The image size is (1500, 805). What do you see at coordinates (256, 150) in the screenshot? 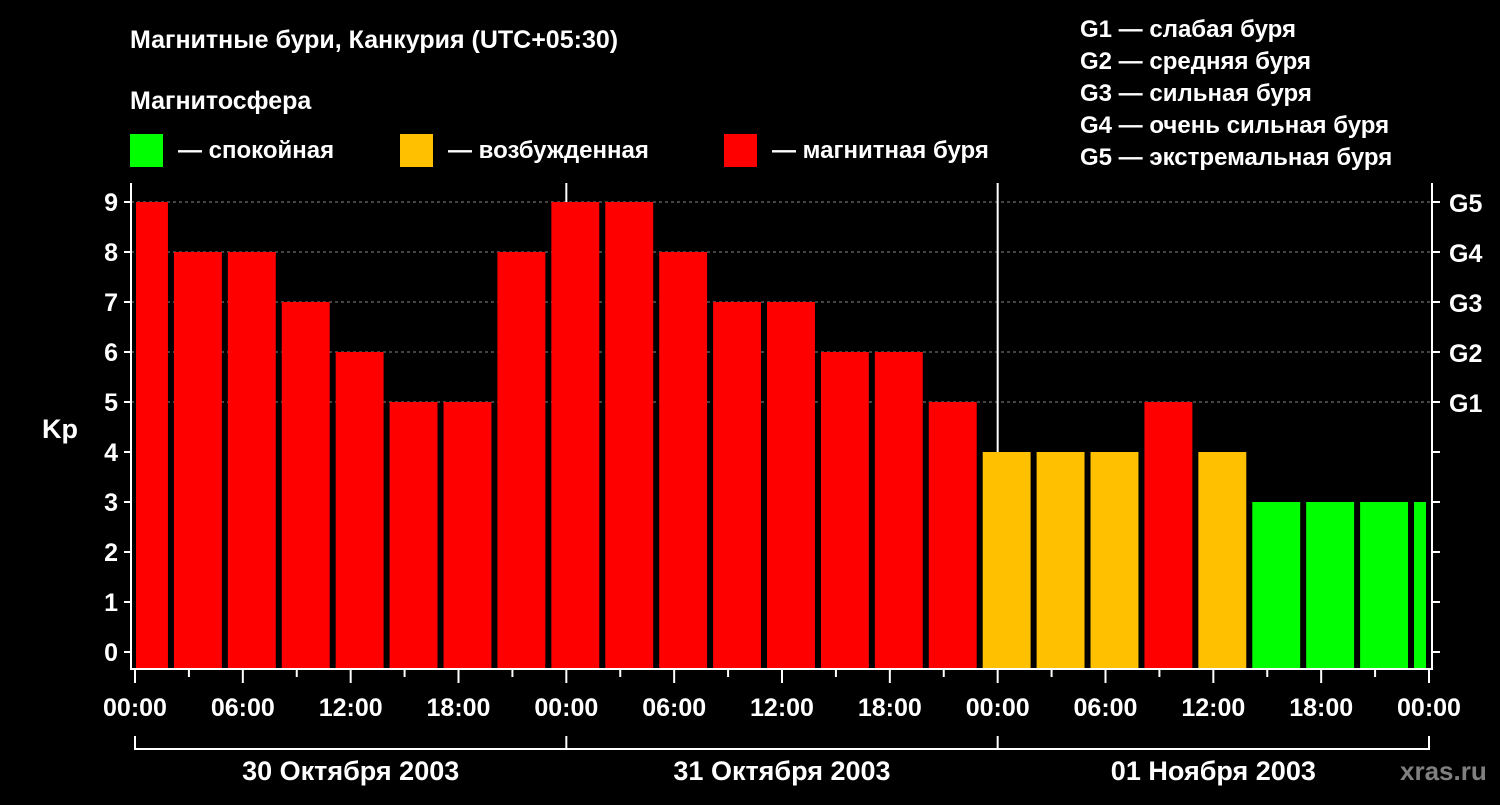
I see `legend-label: — спокойная` at bounding box center [256, 150].